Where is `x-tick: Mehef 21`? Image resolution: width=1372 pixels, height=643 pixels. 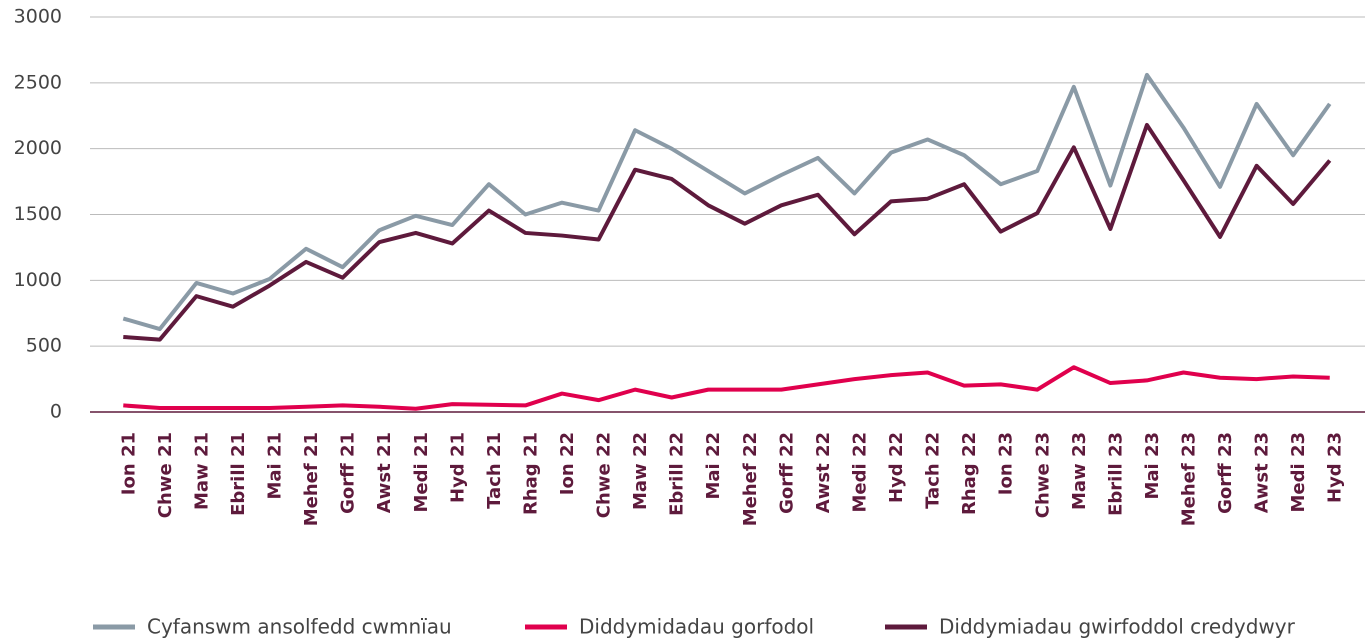
x-tick: Mehef 21 is located at coordinates (311, 479).